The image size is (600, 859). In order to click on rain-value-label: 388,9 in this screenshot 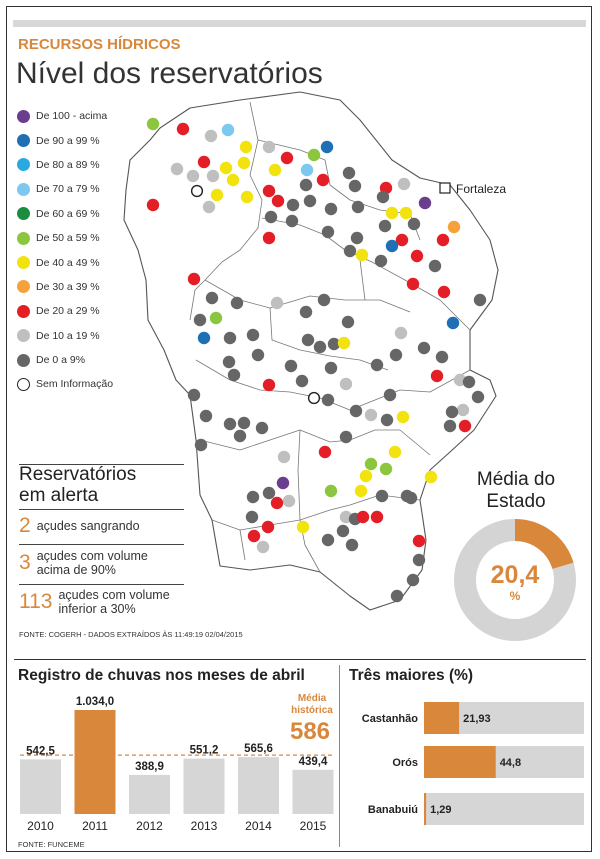, I will do `click(149, 767)`.